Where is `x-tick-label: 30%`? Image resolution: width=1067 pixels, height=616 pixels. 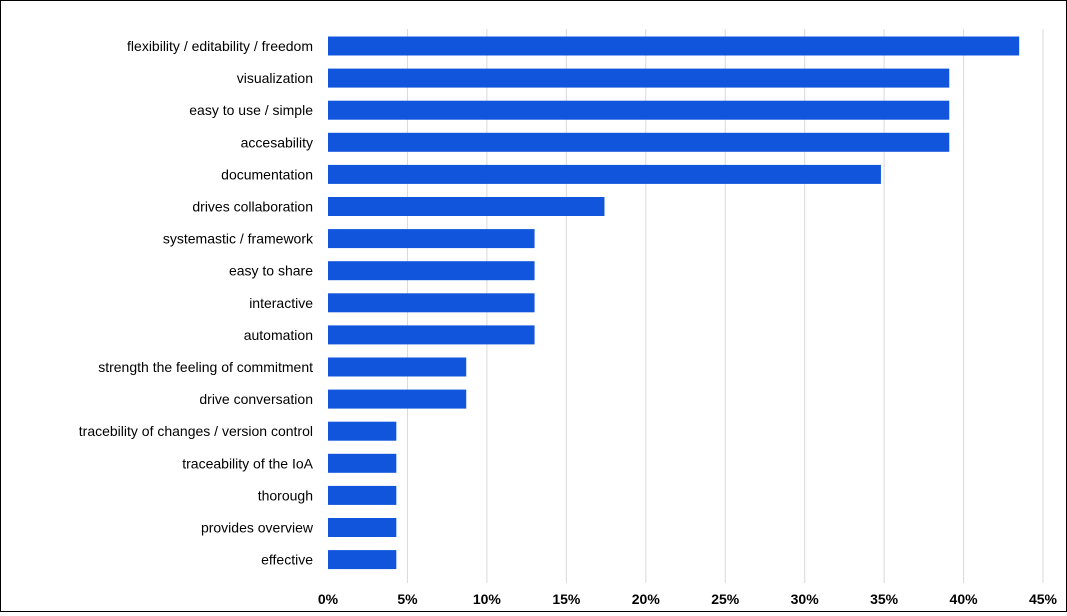
x-tick-label: 30% is located at coordinates (805, 599).